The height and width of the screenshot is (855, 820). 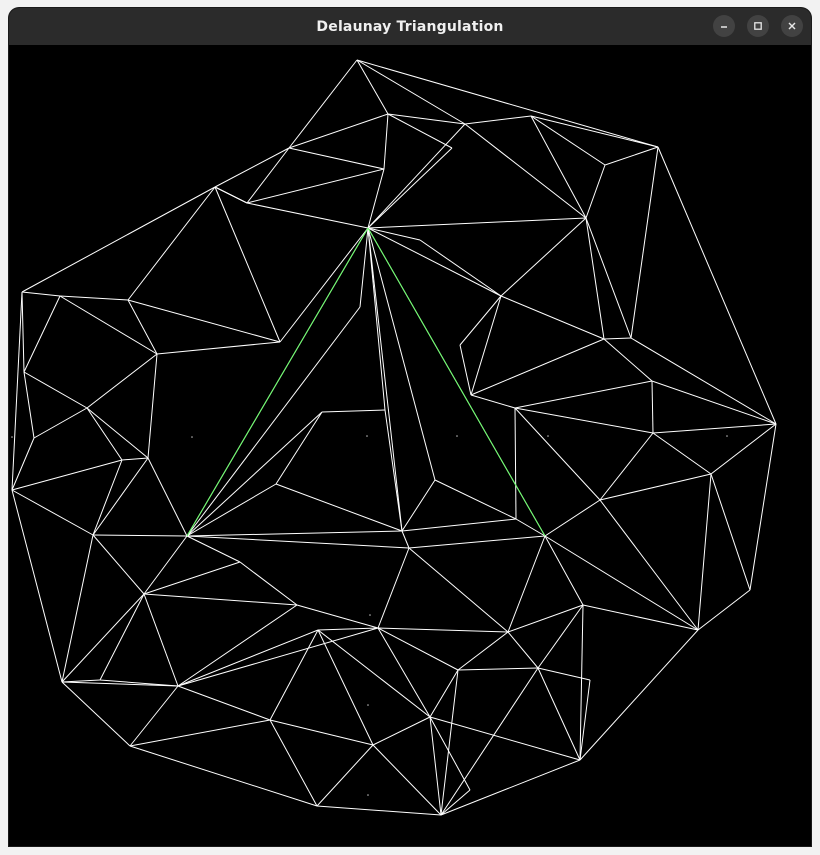 I want to click on title-bar: Delaunay Triangulation, so click(x=410, y=26).